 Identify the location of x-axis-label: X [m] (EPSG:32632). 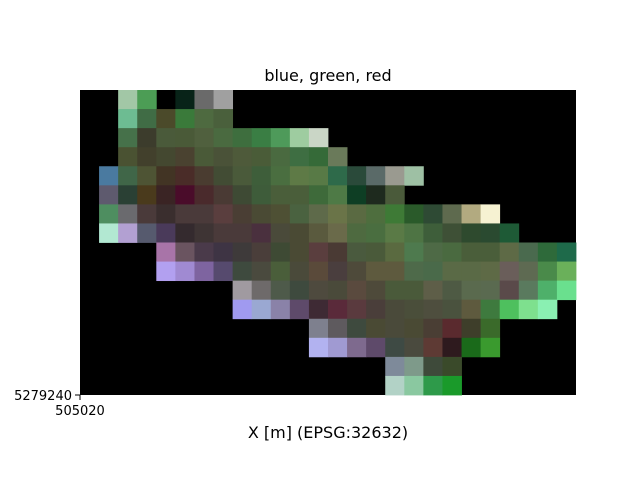
(328, 432).